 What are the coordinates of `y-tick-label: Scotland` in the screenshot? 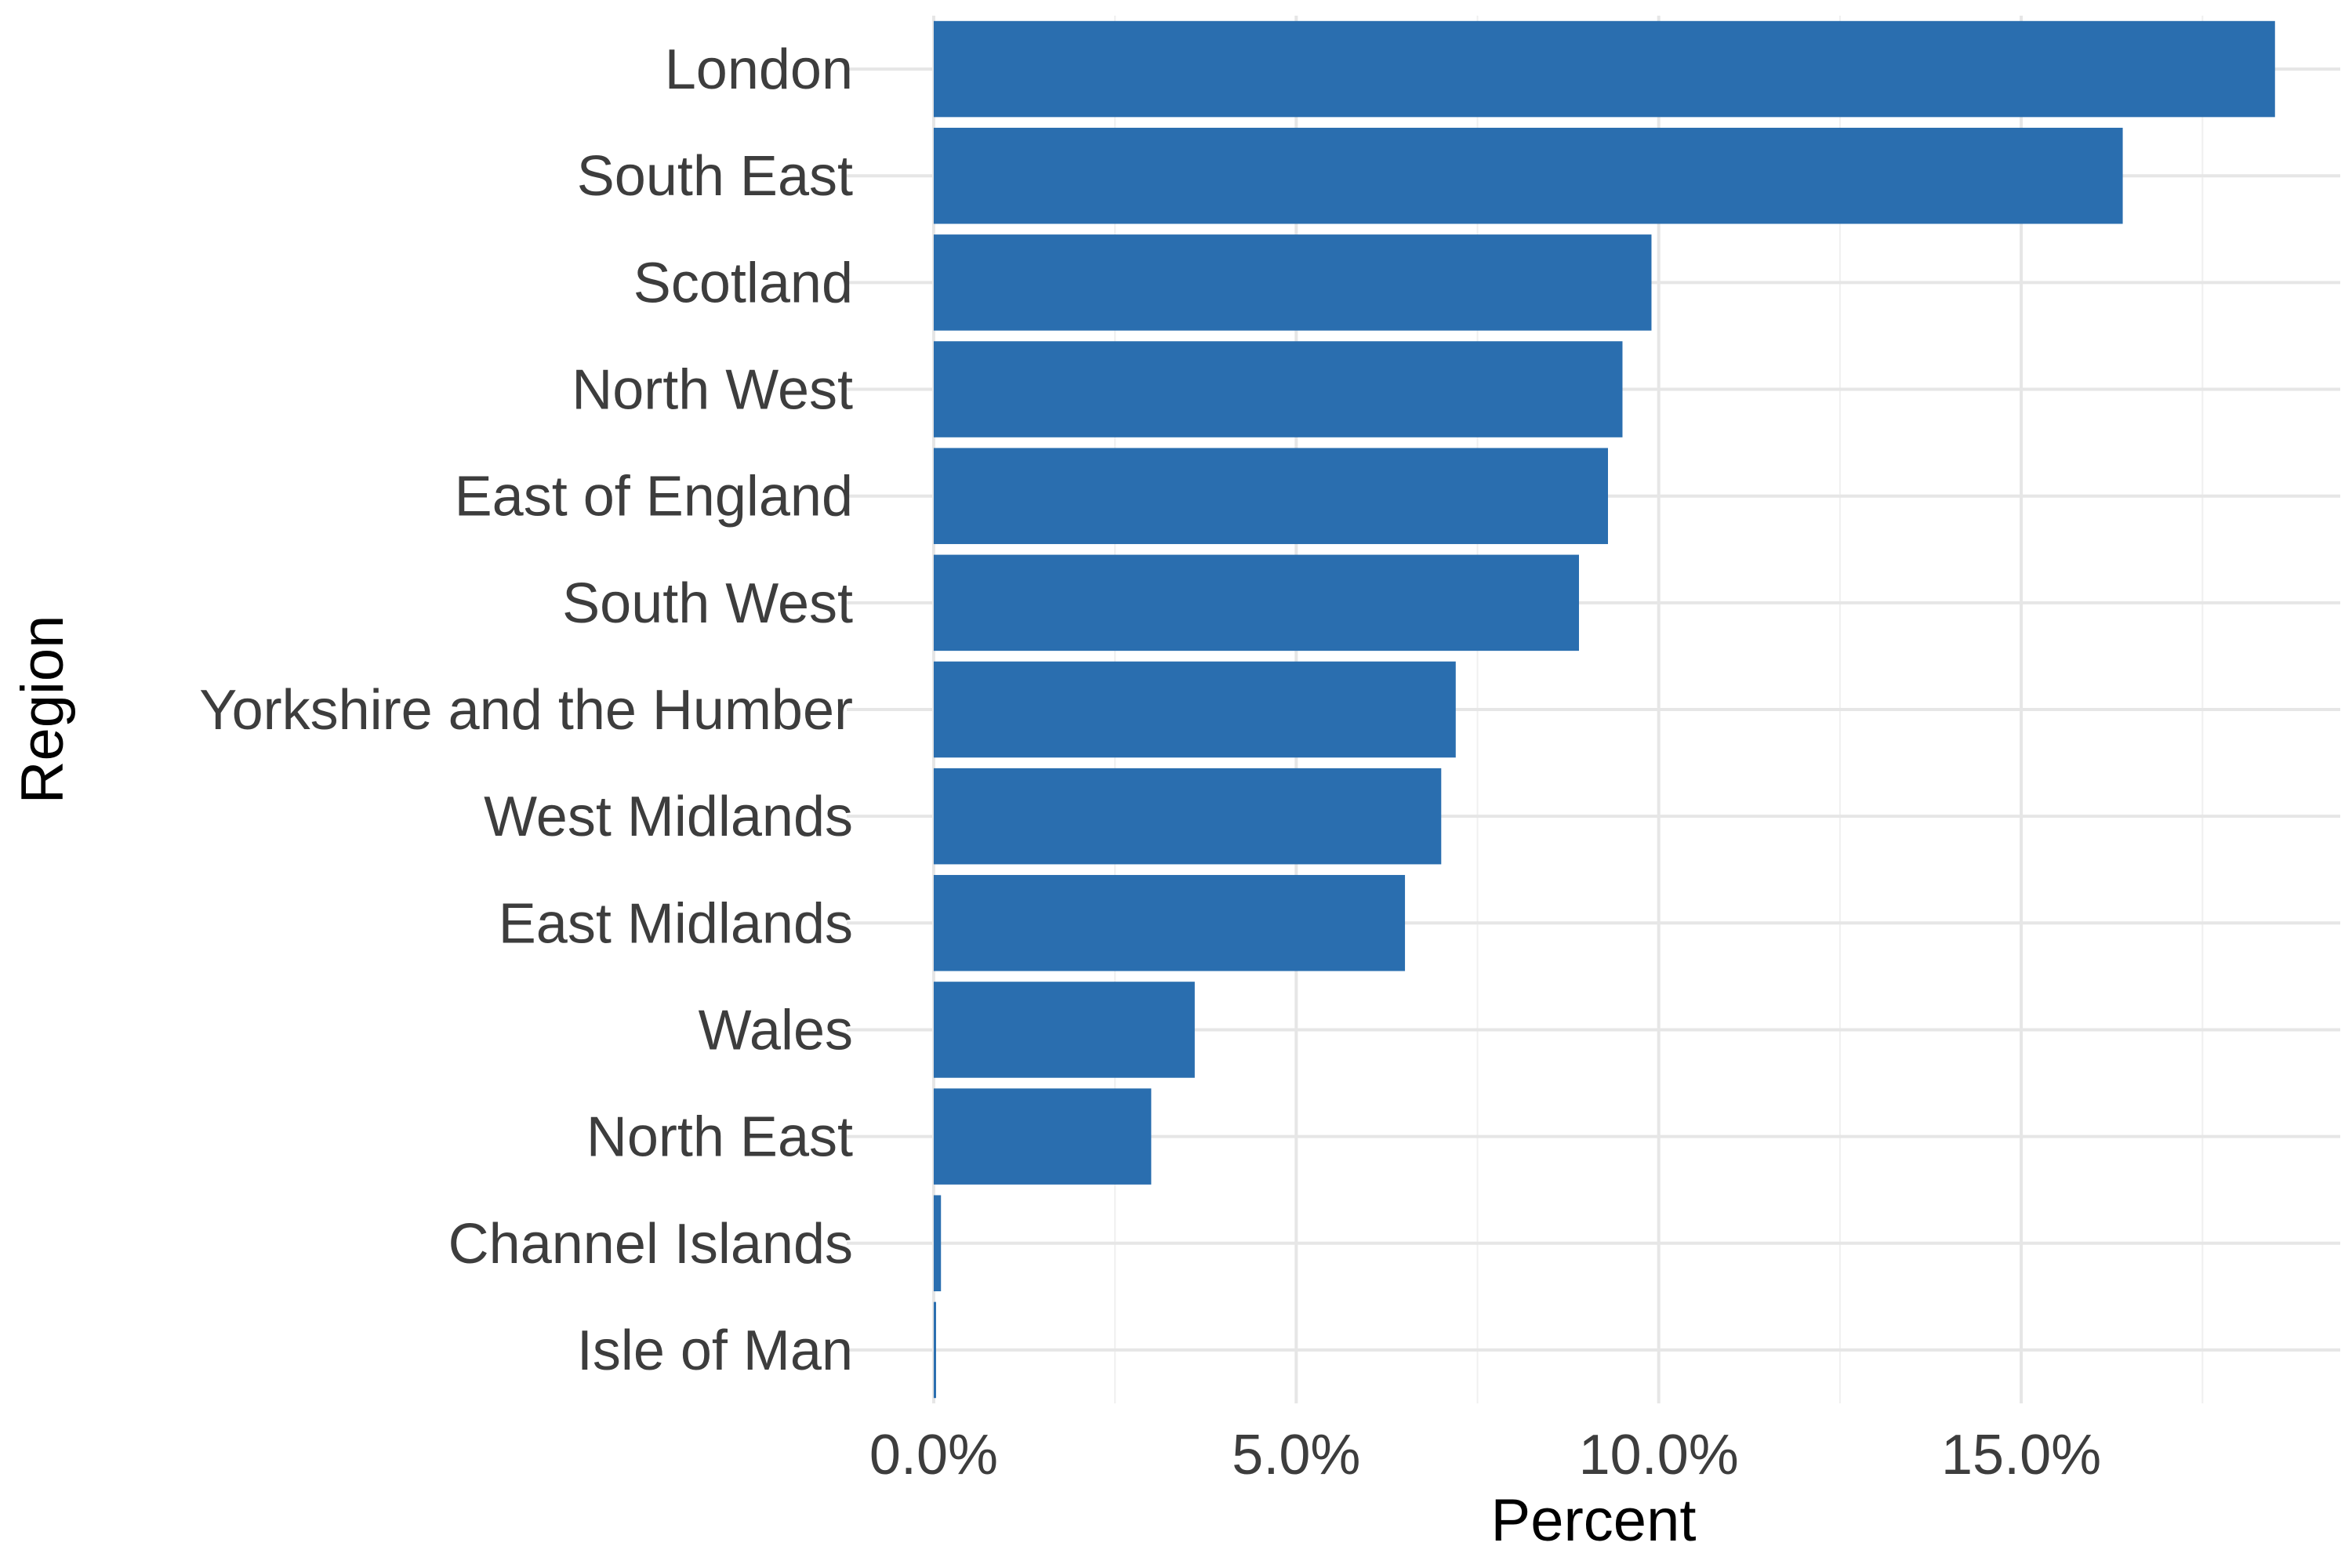 It's located at (743, 283).